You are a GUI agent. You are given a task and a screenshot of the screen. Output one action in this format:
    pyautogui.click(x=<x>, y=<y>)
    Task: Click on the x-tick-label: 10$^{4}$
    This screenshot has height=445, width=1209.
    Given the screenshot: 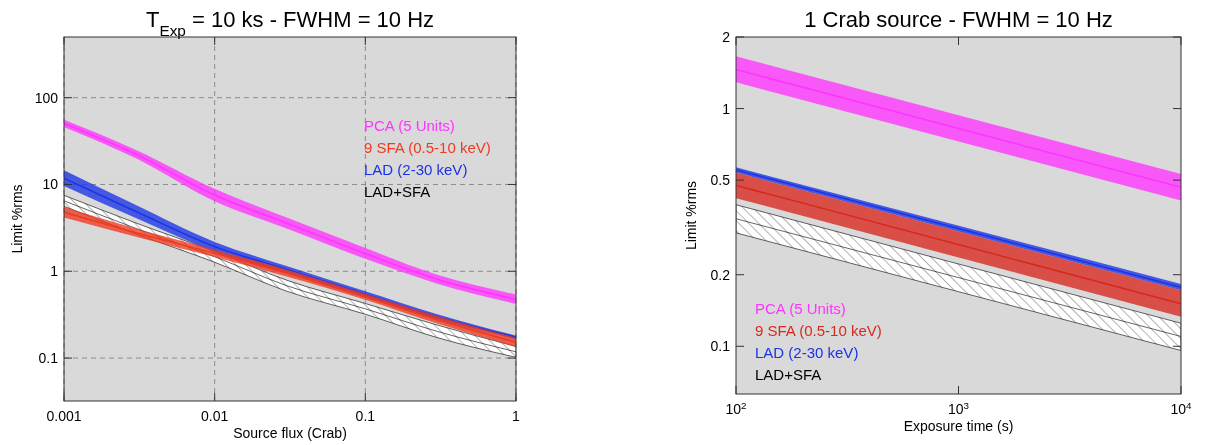 What is the action you would take?
    pyautogui.click(x=1181, y=408)
    